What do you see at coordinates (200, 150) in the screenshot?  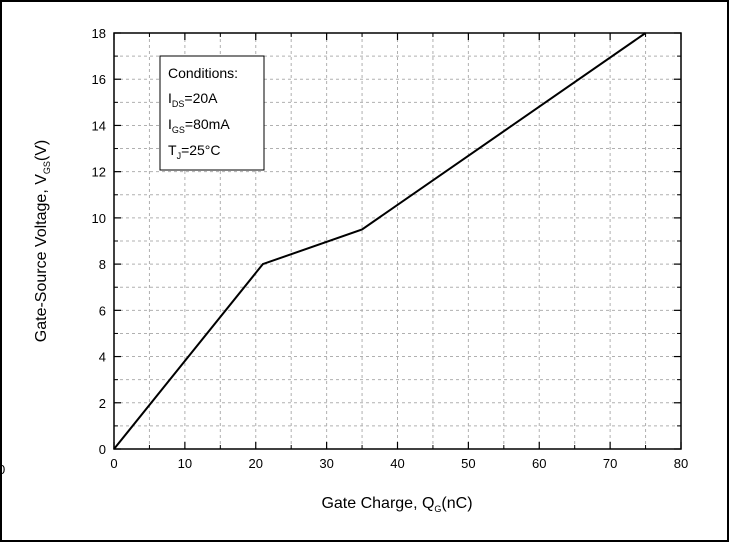 I see `condition-tj-value: =25°C` at bounding box center [200, 150].